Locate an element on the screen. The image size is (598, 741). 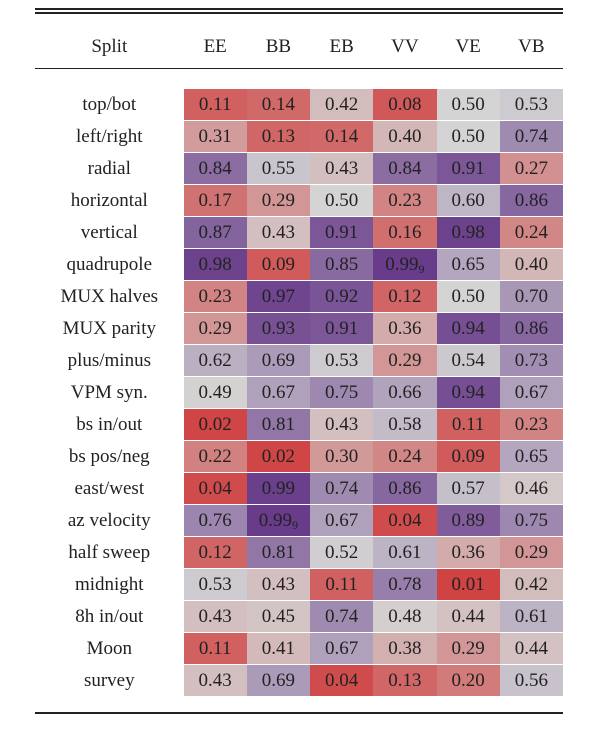
cell: 0.93 is located at coordinates (278, 329).